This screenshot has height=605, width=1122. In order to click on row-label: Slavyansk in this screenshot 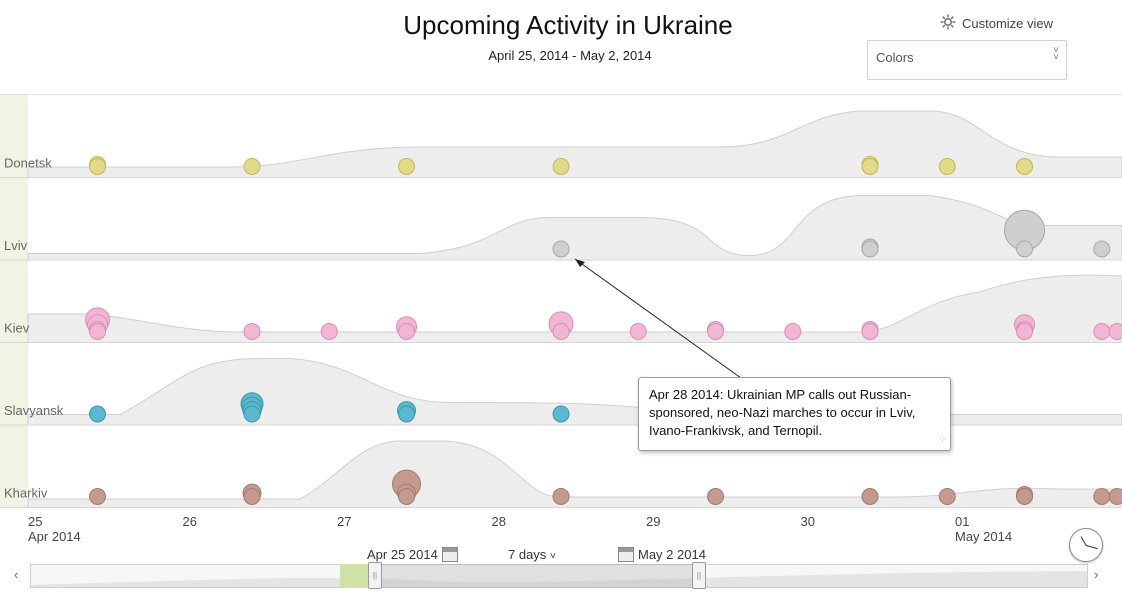, I will do `click(34, 410)`.